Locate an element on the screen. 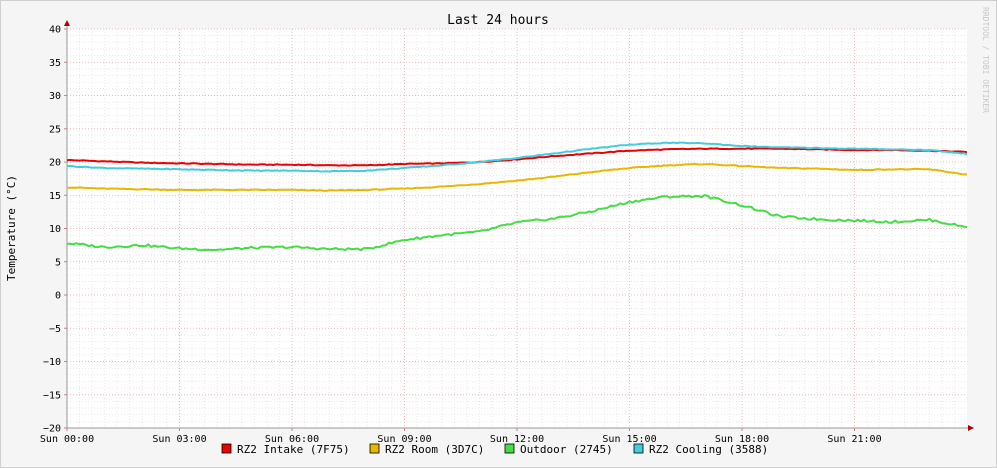  x-tick-label: Sun 12:00 is located at coordinates (517, 439).